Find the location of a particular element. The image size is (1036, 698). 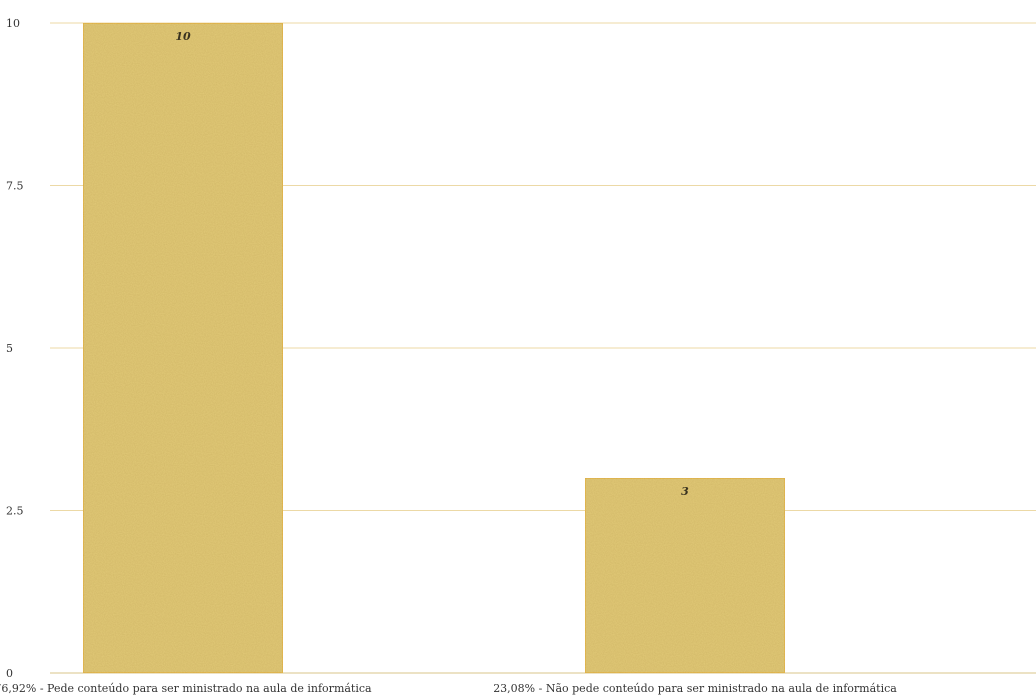

y-tick-label: 5 is located at coordinates (9, 348).